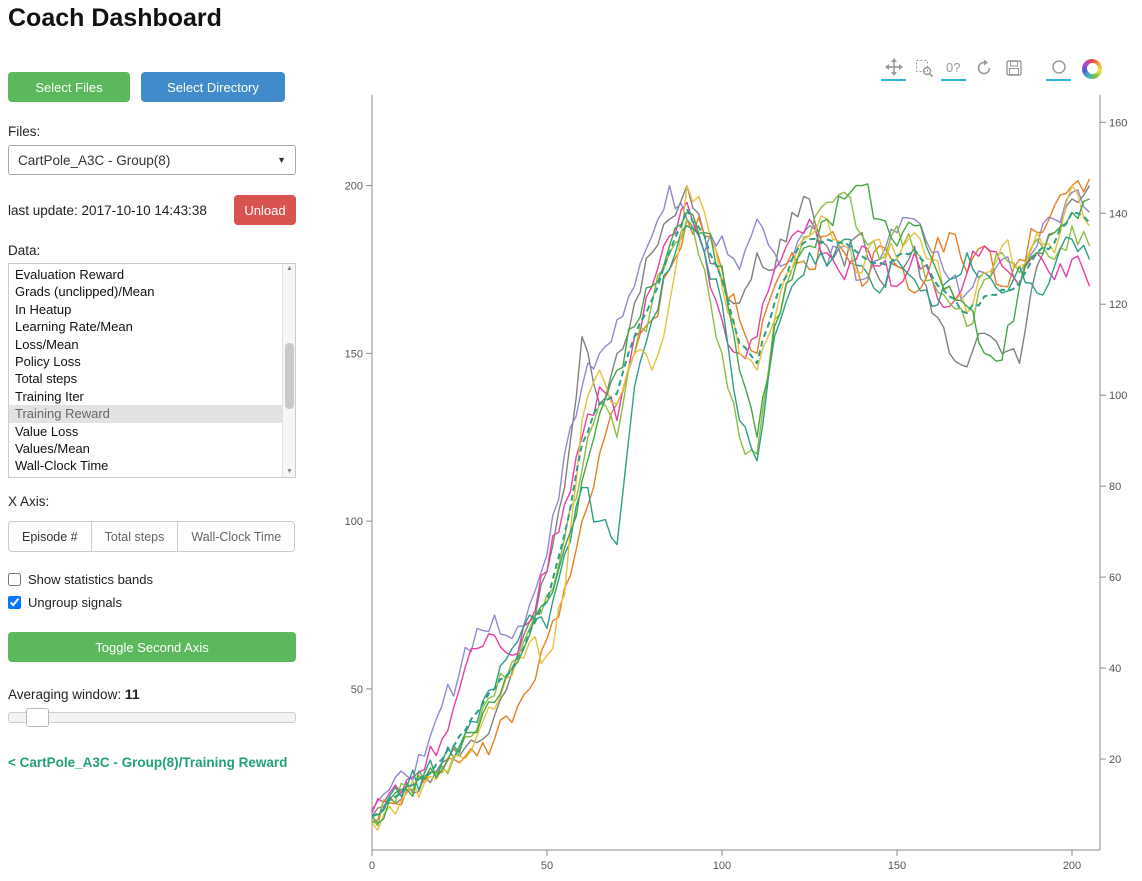  I want to click on hover-tool-button: 0?, so click(953, 68).